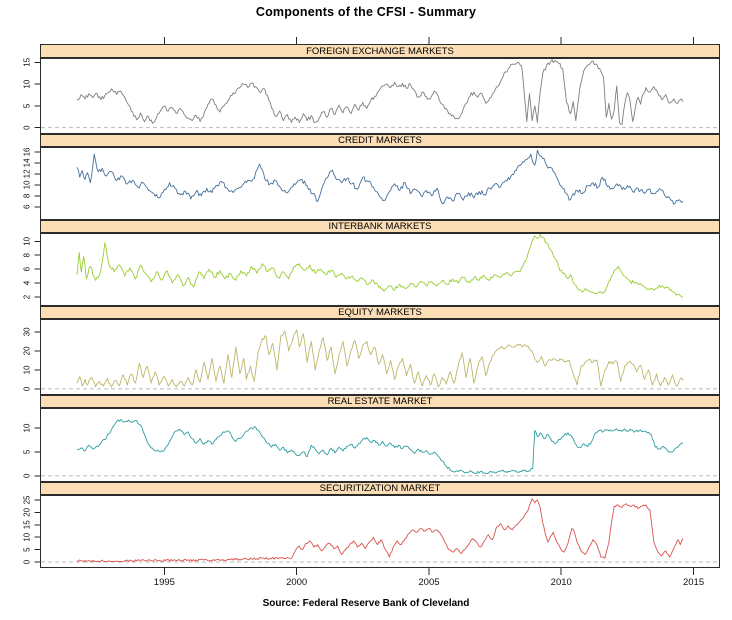 This screenshot has width=732, height=620. I want to click on panel-interbank-markets: 2 4 6 8 10, so click(371, 269).